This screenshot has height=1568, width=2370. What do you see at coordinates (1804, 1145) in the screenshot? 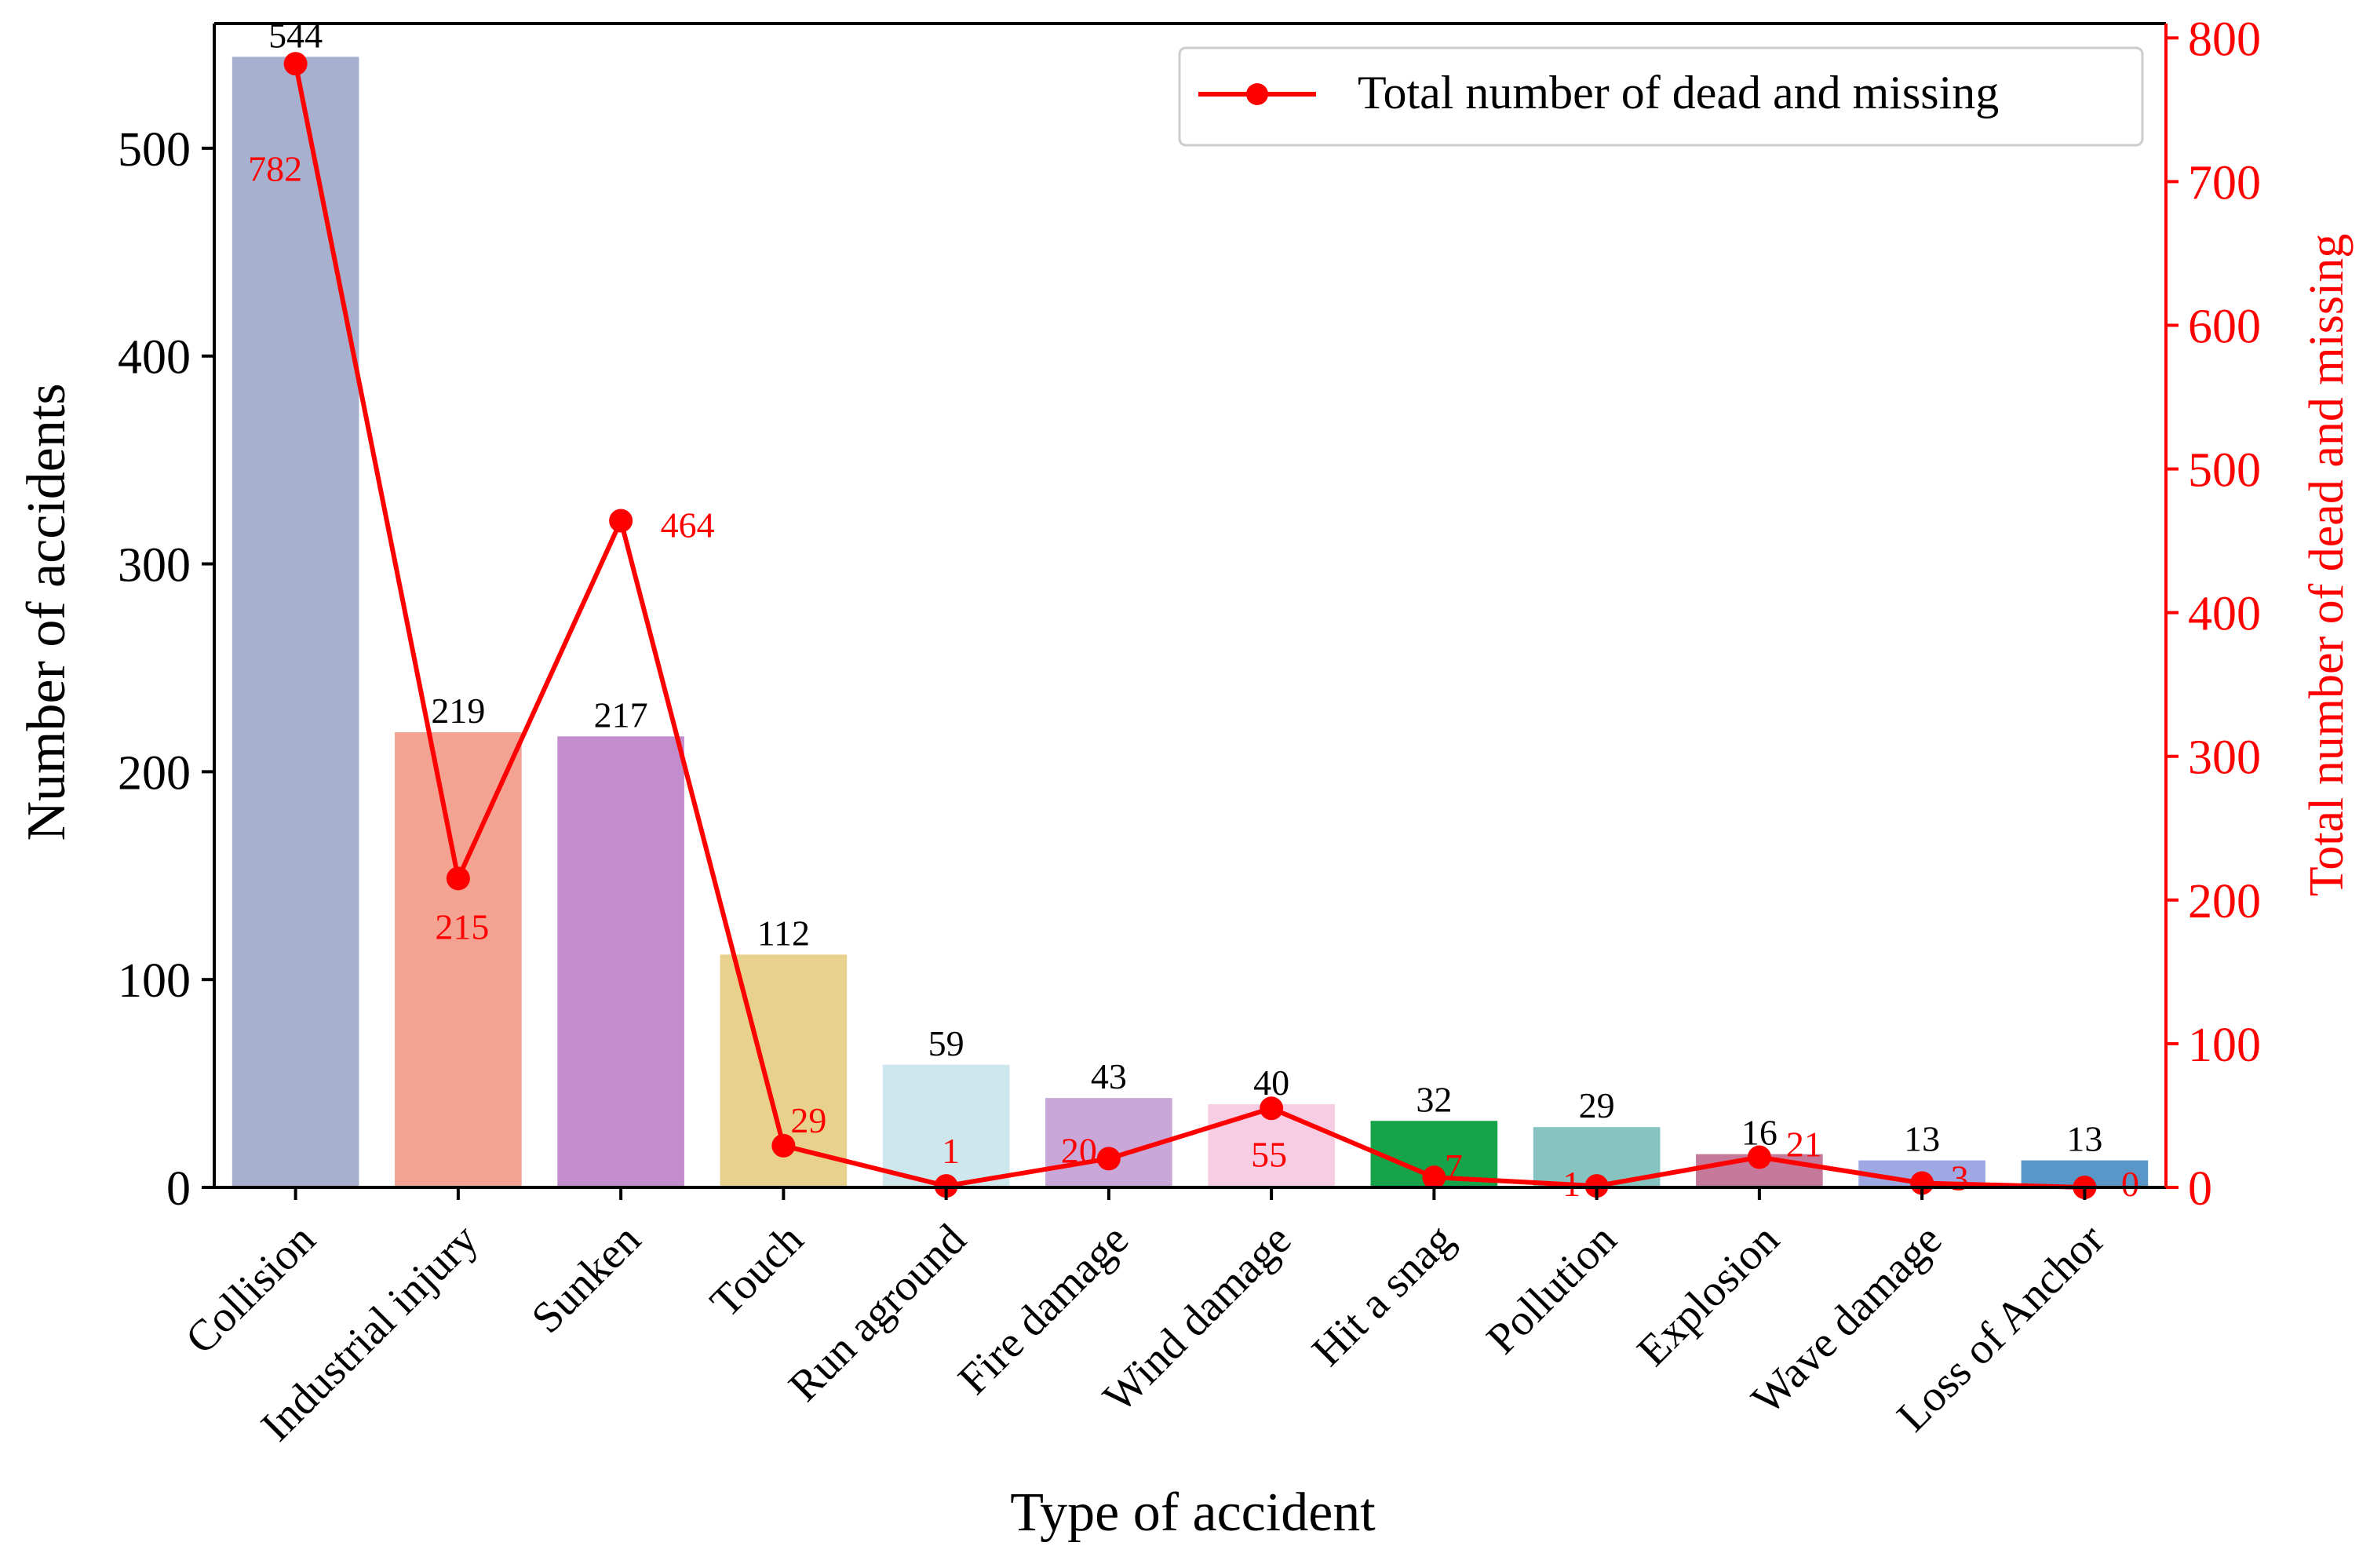
I see `line-value-label: 21` at bounding box center [1804, 1145].